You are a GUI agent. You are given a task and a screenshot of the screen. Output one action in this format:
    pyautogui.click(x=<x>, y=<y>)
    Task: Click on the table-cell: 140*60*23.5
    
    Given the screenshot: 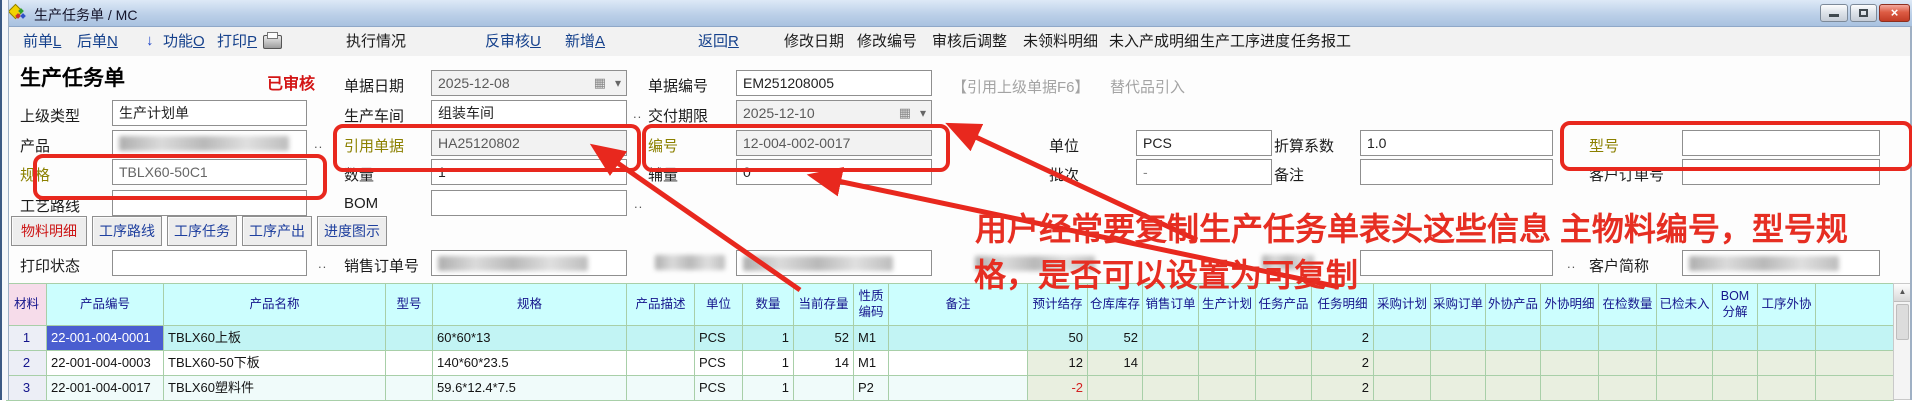 What is the action you would take?
    pyautogui.click(x=530, y=363)
    